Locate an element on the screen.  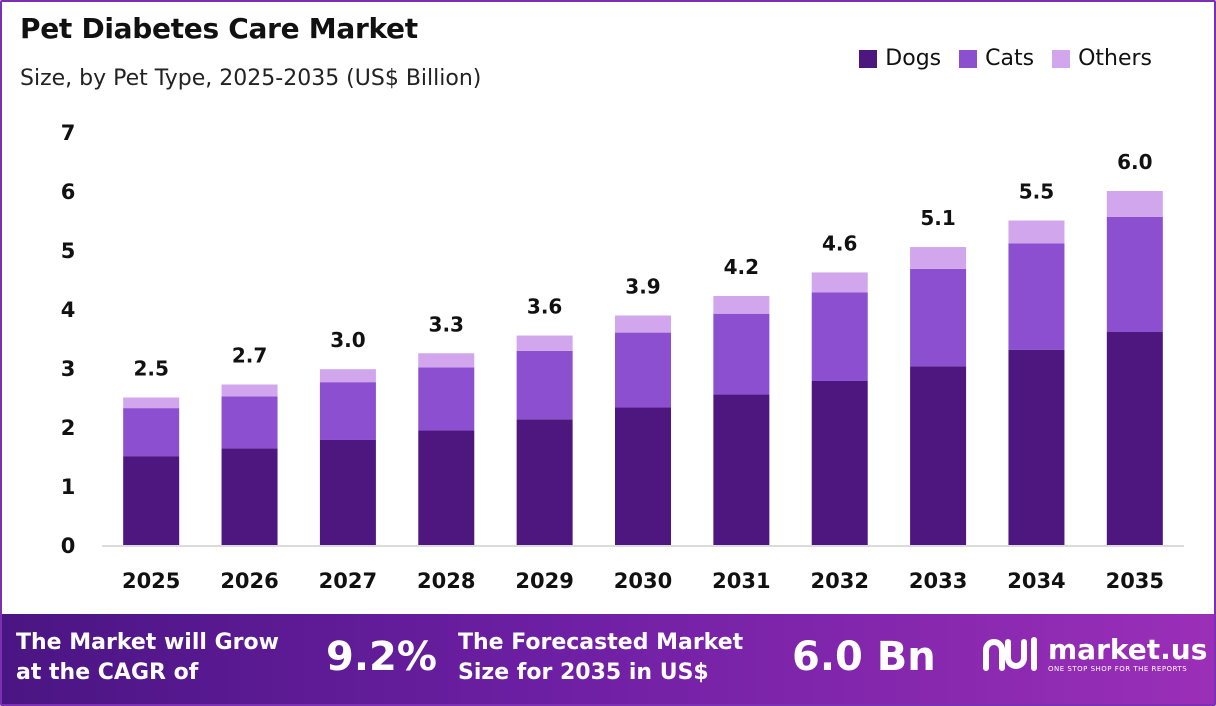
cagr-label: The Market will Grow at the CAGR of is located at coordinates (147, 657).